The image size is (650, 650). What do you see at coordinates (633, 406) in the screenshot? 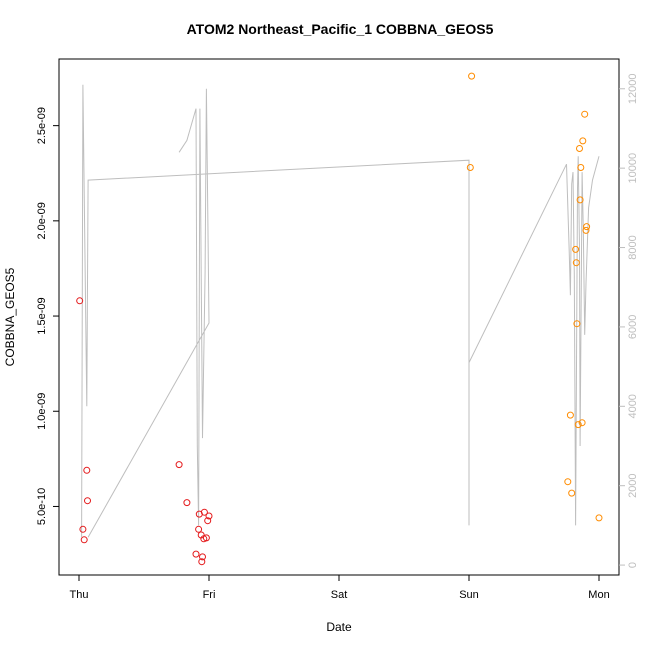
I see `y2-tick-label: 4000` at bounding box center [633, 406].